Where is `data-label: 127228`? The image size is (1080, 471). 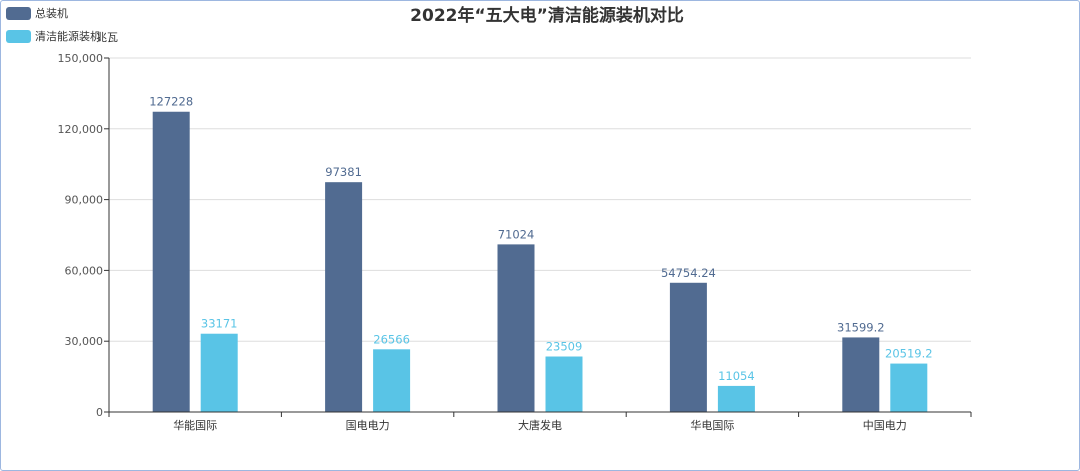
data-label: 127228 is located at coordinates (171, 102).